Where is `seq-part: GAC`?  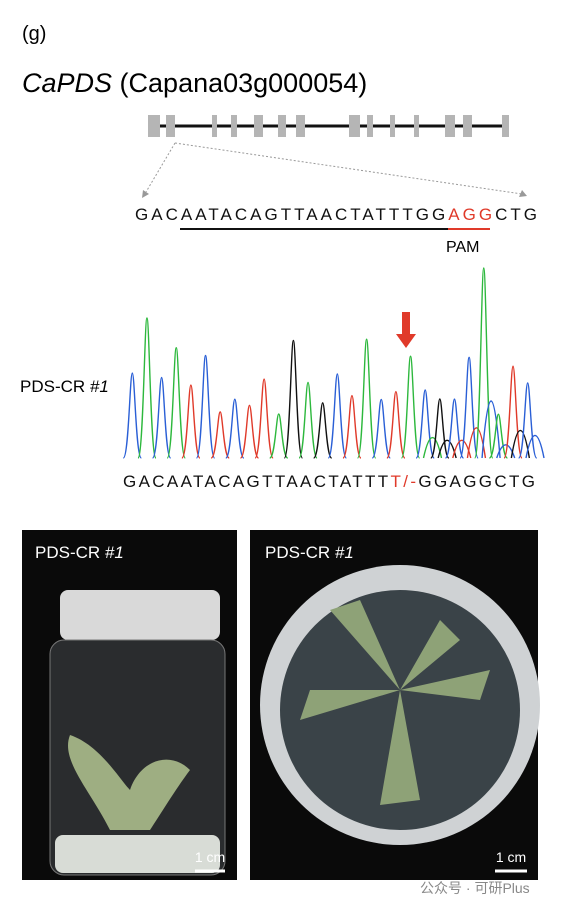 seq-part: GAC is located at coordinates (156, 214).